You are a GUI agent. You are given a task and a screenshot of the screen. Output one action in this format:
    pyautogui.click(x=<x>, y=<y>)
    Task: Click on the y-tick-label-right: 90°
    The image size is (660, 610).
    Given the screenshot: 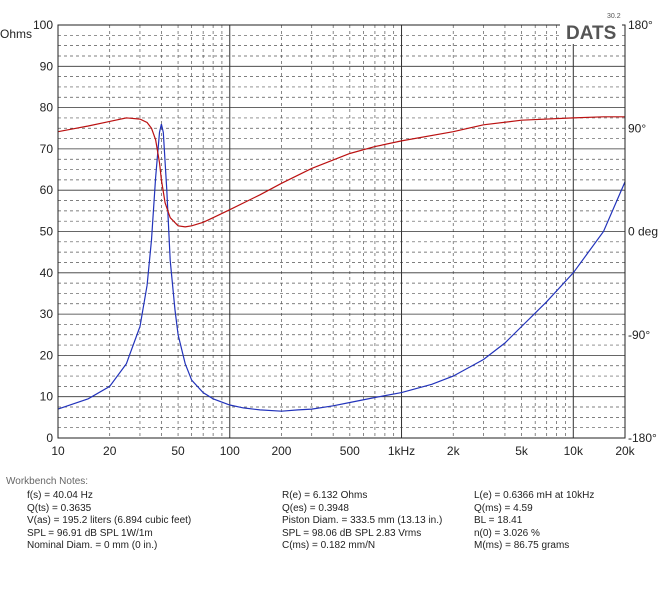 What is the action you would take?
    pyautogui.click(x=637, y=128)
    